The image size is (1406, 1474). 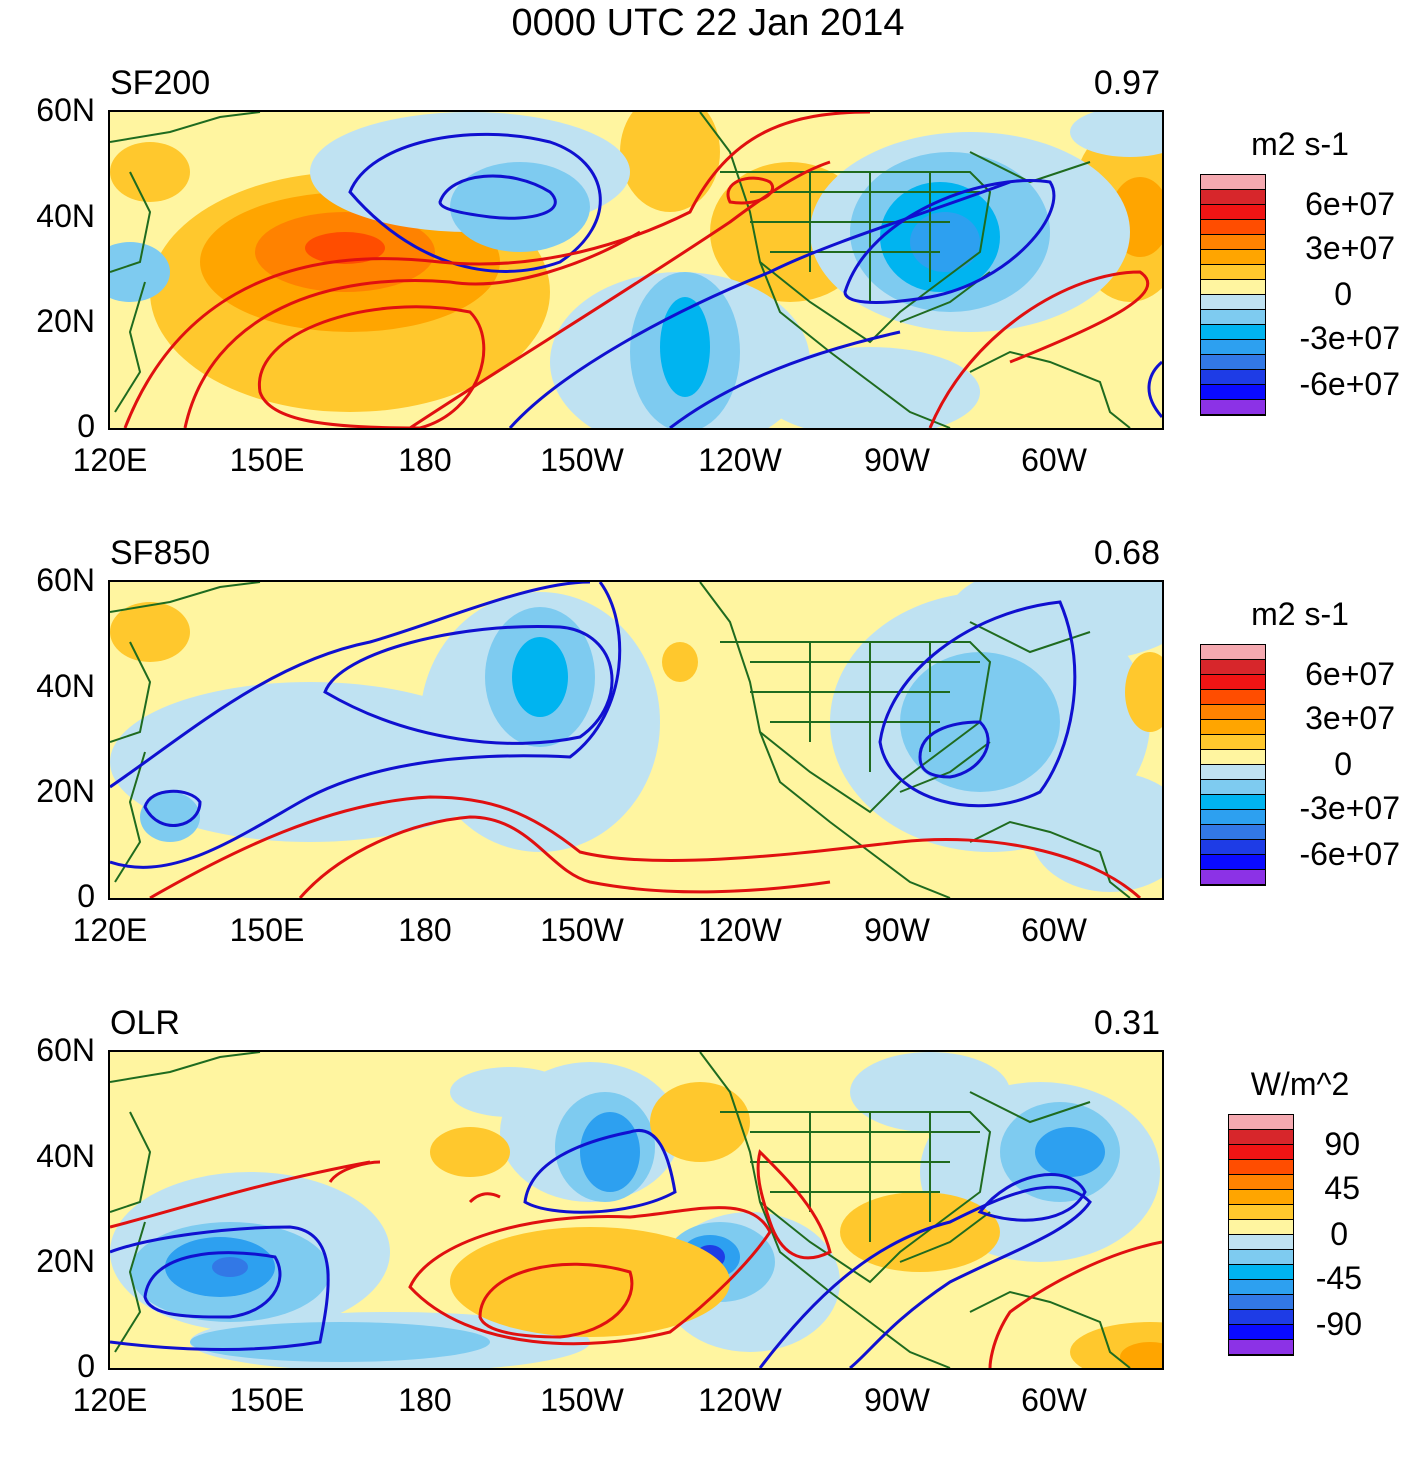 I want to click on cb-label: -45, so click(x=1338, y=1278).